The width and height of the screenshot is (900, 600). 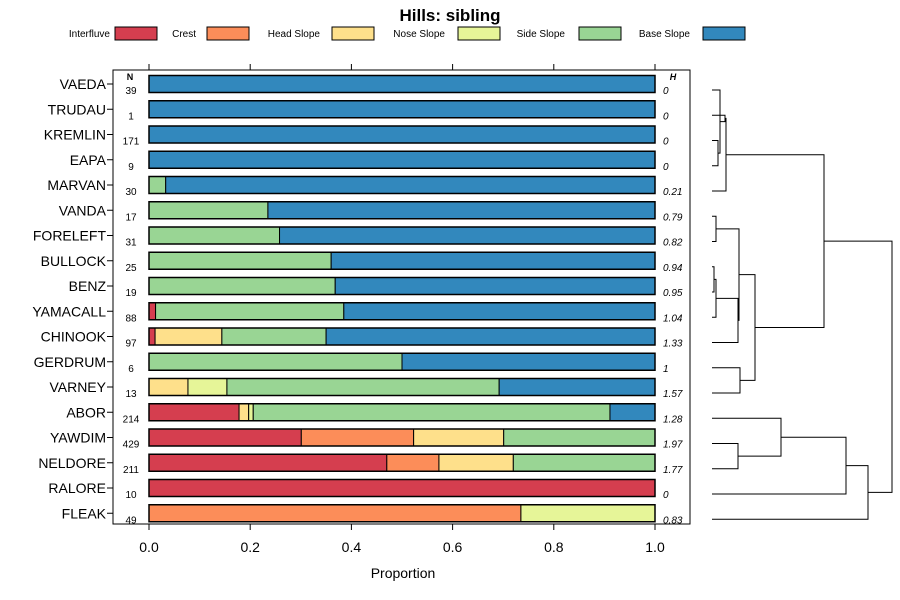 What do you see at coordinates (131, 142) in the screenshot?
I see `n-value: 171` at bounding box center [131, 142].